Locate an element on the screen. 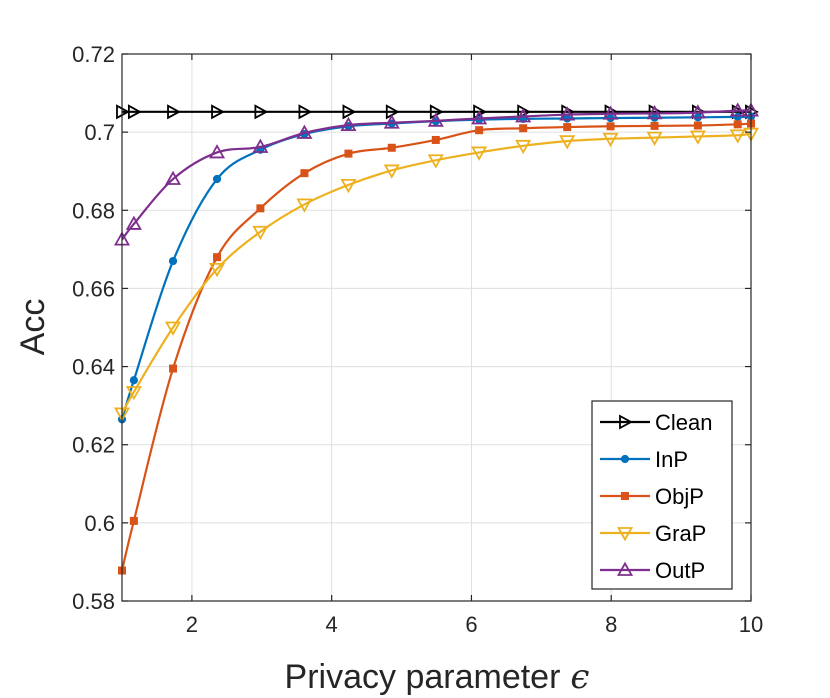 This screenshot has height=698, width=830. x-tick-label: 4 is located at coordinates (332, 624).